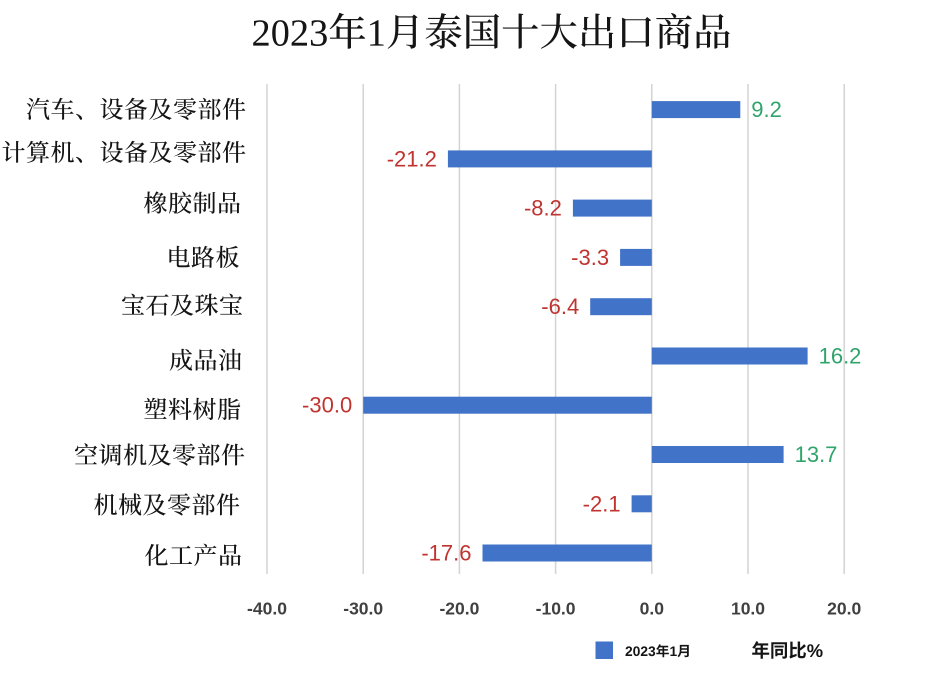 This screenshot has height=690, width=948. I want to click on svg-text: -3.3, so click(590, 257).